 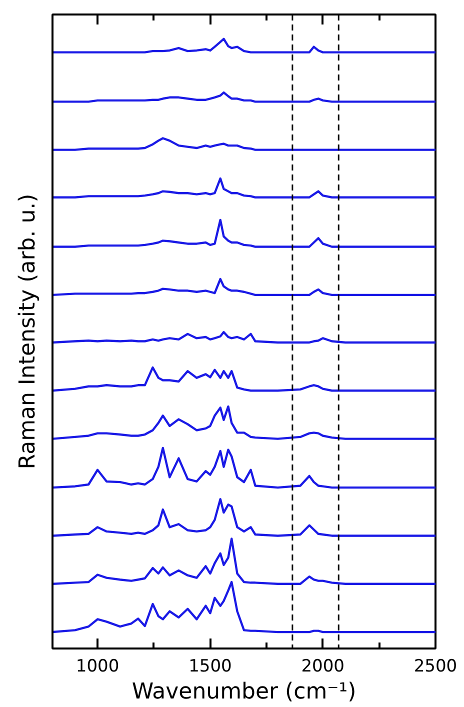 What do you see at coordinates (436, 666) in the screenshot?
I see `x-tick-label: 2500` at bounding box center [436, 666].